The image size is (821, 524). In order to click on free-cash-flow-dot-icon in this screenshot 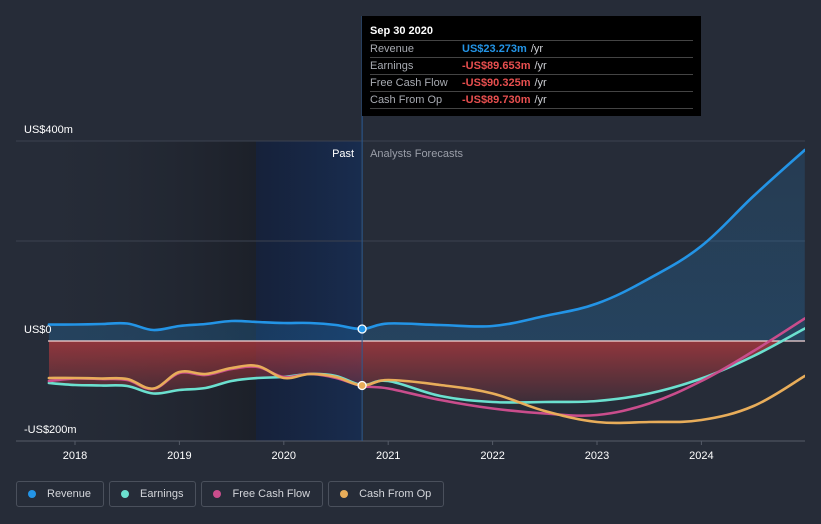, I will do `click(217, 494)`.